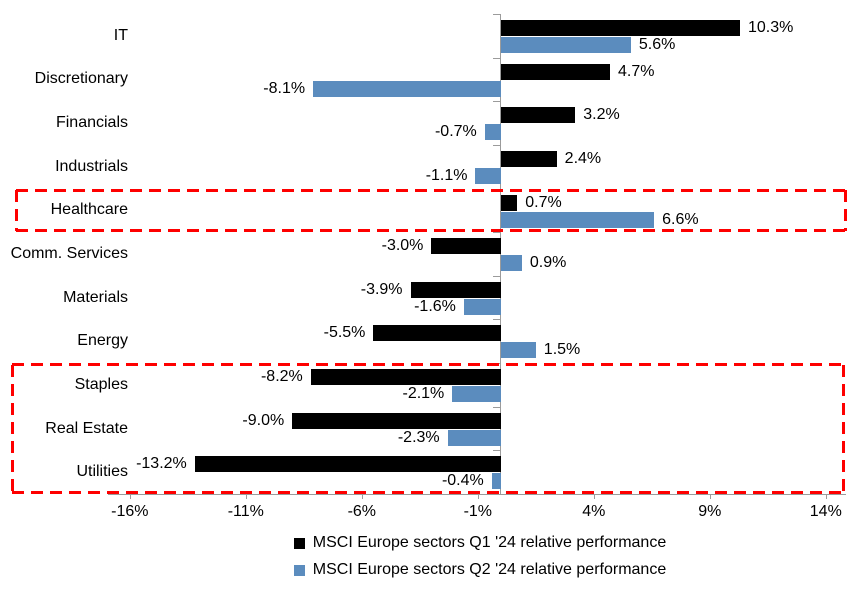 The height and width of the screenshot is (601, 852). Describe the element at coordinates (511, 263) in the screenshot. I see `bar-q2-comm-services` at that location.